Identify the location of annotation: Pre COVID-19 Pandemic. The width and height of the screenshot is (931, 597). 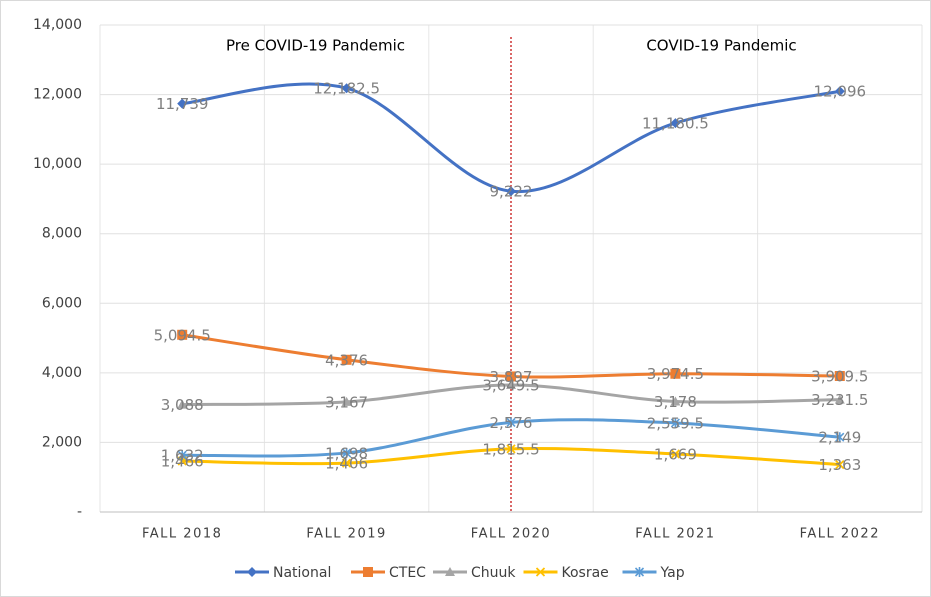
(315, 46).